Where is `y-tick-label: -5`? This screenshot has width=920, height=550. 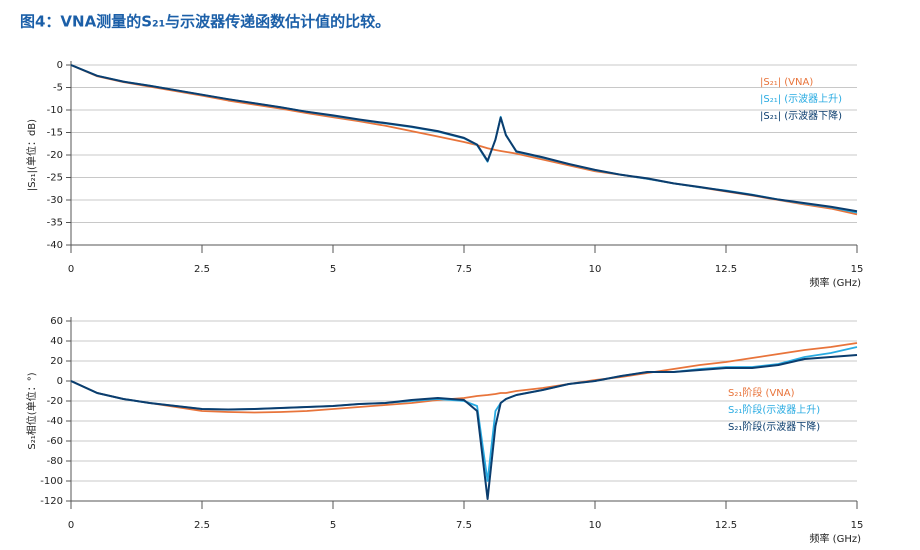
y-tick-label: -5 is located at coordinates (58, 88).